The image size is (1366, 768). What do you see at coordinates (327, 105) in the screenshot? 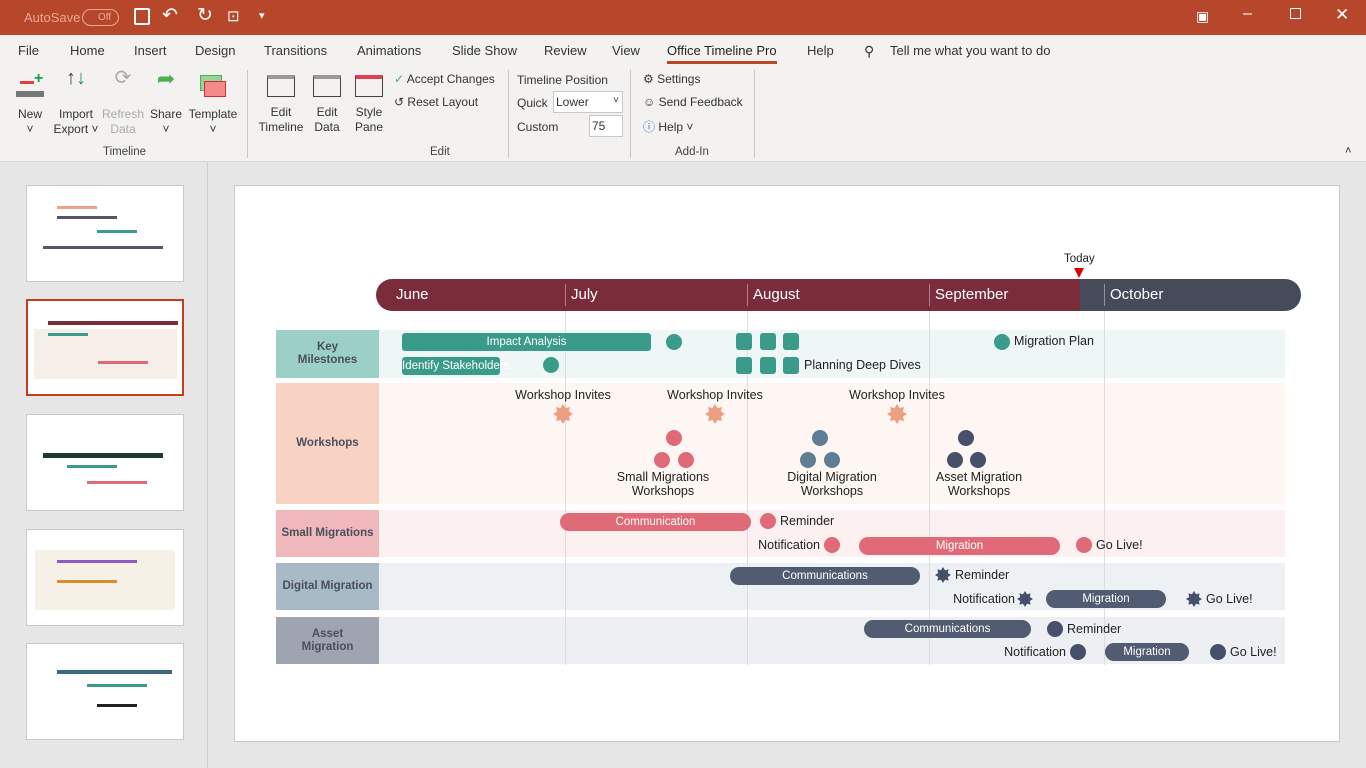
I see `edit-data-button: Edit Data` at bounding box center [327, 105].